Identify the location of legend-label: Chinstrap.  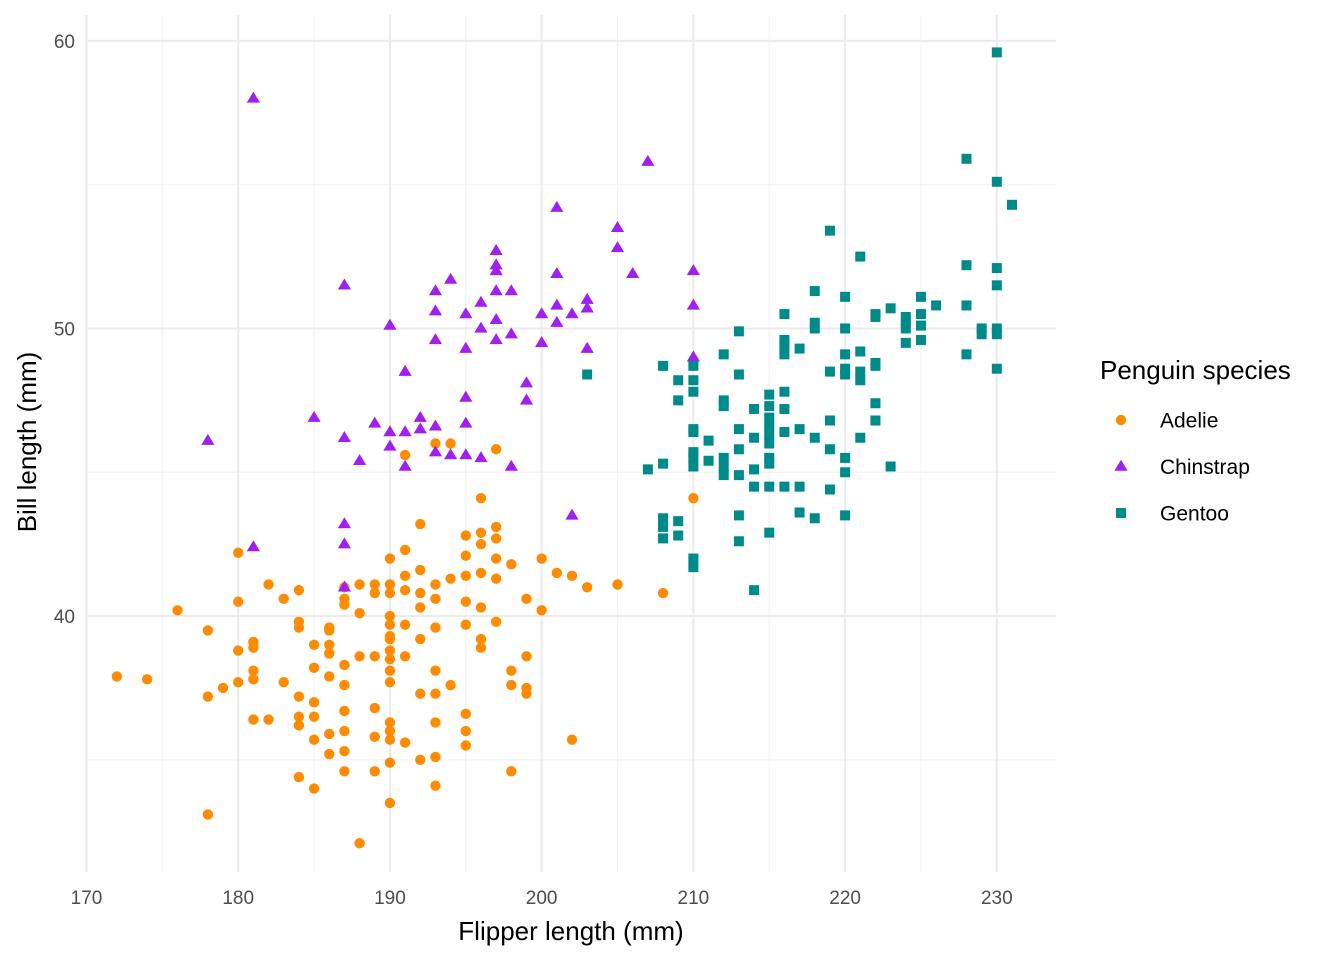
(1205, 467).